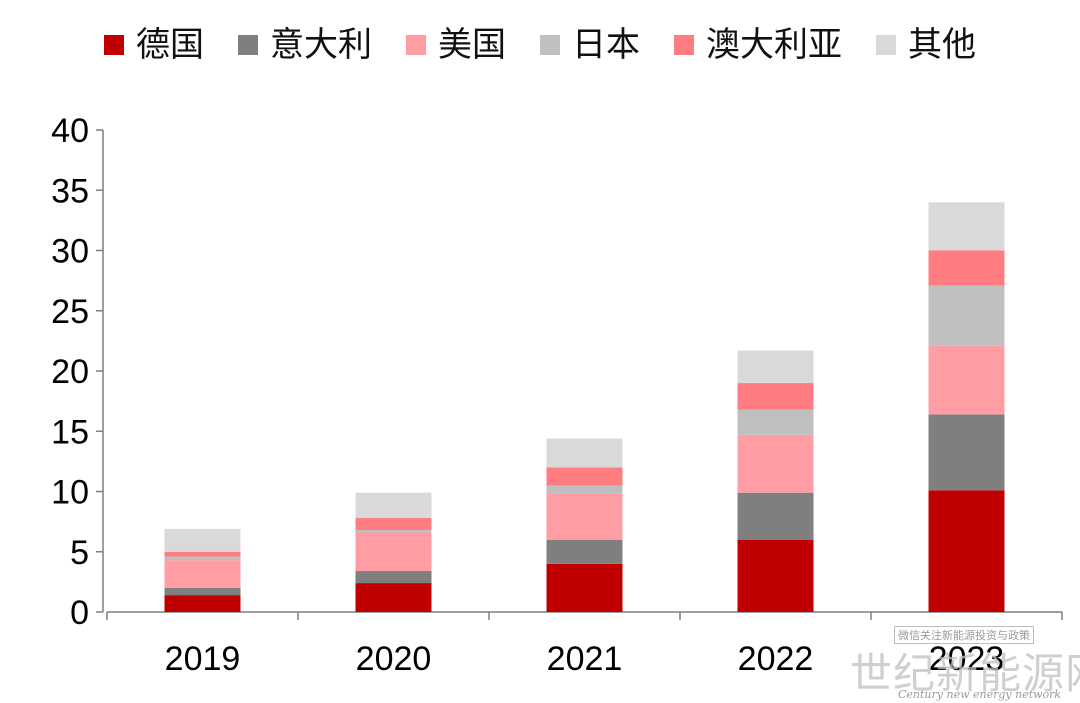 The image size is (1080, 703). I want to click on bar-segment-2022-美国, so click(775, 463).